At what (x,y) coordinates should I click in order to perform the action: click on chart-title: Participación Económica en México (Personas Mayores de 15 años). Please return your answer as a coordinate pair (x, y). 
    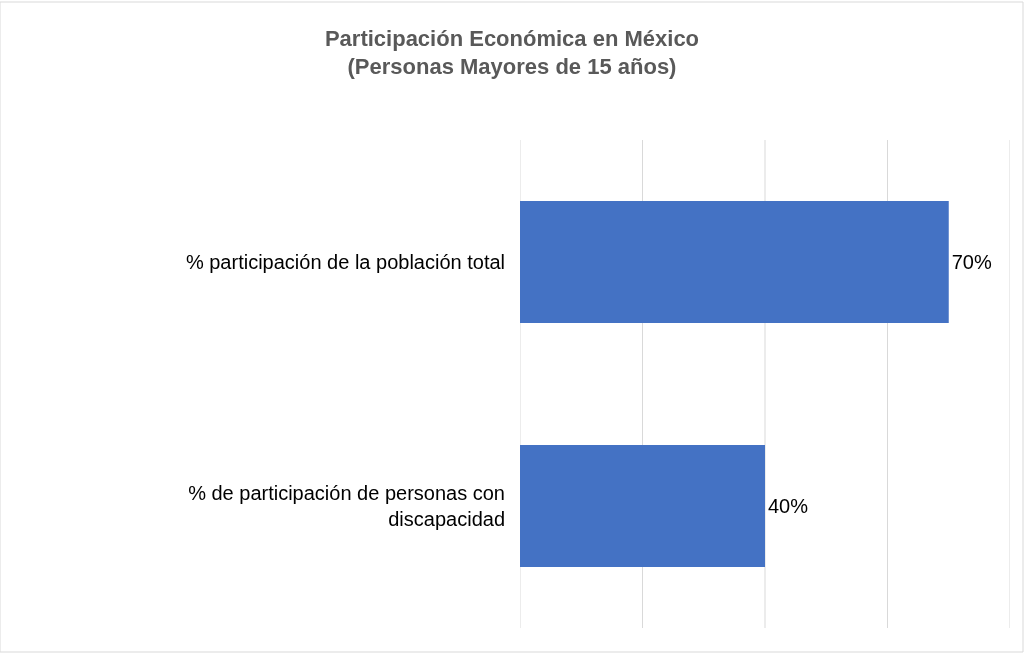
    Looking at the image, I should click on (512, 52).